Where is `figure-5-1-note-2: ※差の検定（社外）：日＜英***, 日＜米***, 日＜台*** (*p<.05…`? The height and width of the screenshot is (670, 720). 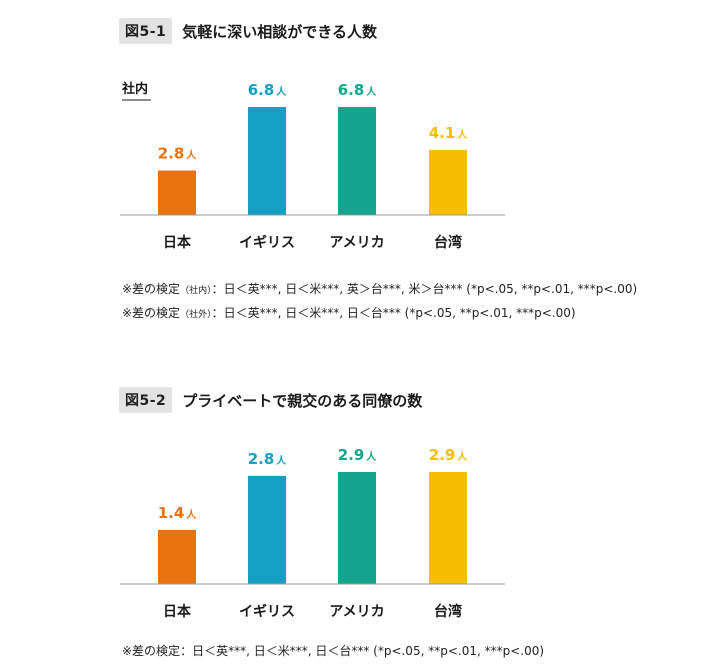
figure-5-1-note-2: ※差の検定（社外）：日＜英***, 日＜米***, 日＜台*** (*p<.05… is located at coordinates (349, 312).